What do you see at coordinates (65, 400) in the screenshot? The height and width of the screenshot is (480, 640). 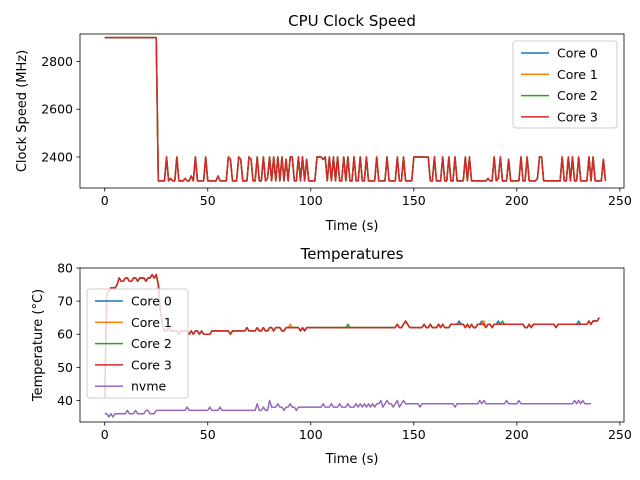 I see `y-tick-label: 40` at bounding box center [65, 400].